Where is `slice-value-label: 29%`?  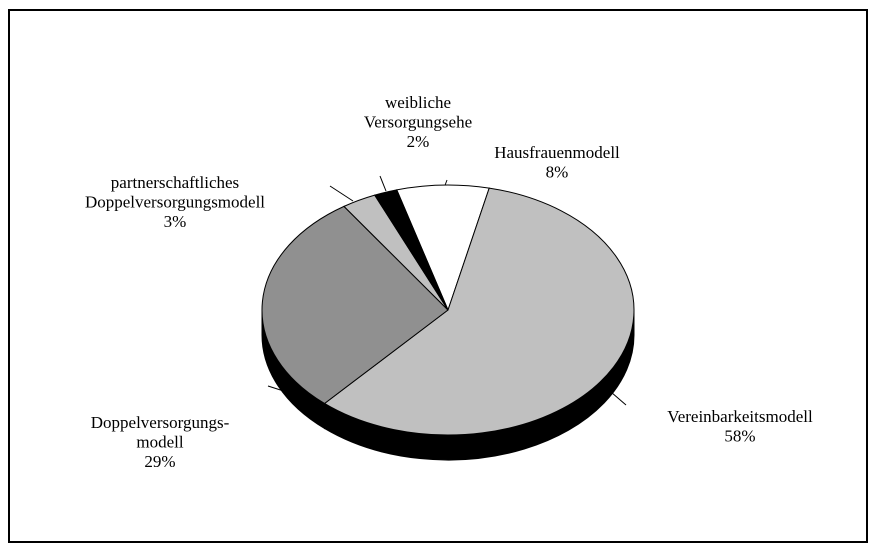
slice-value-label: 29% is located at coordinates (159, 461).